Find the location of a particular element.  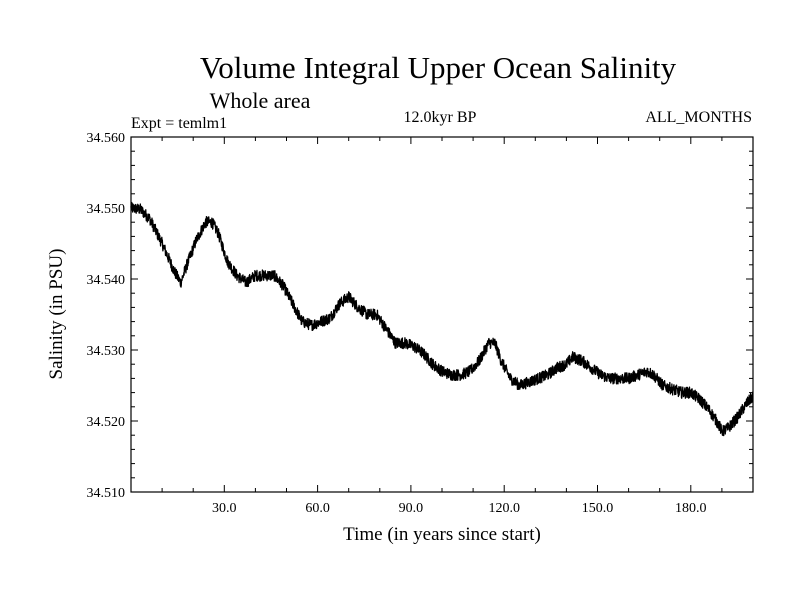

x-tick-label: 90.0 is located at coordinates (411, 508).